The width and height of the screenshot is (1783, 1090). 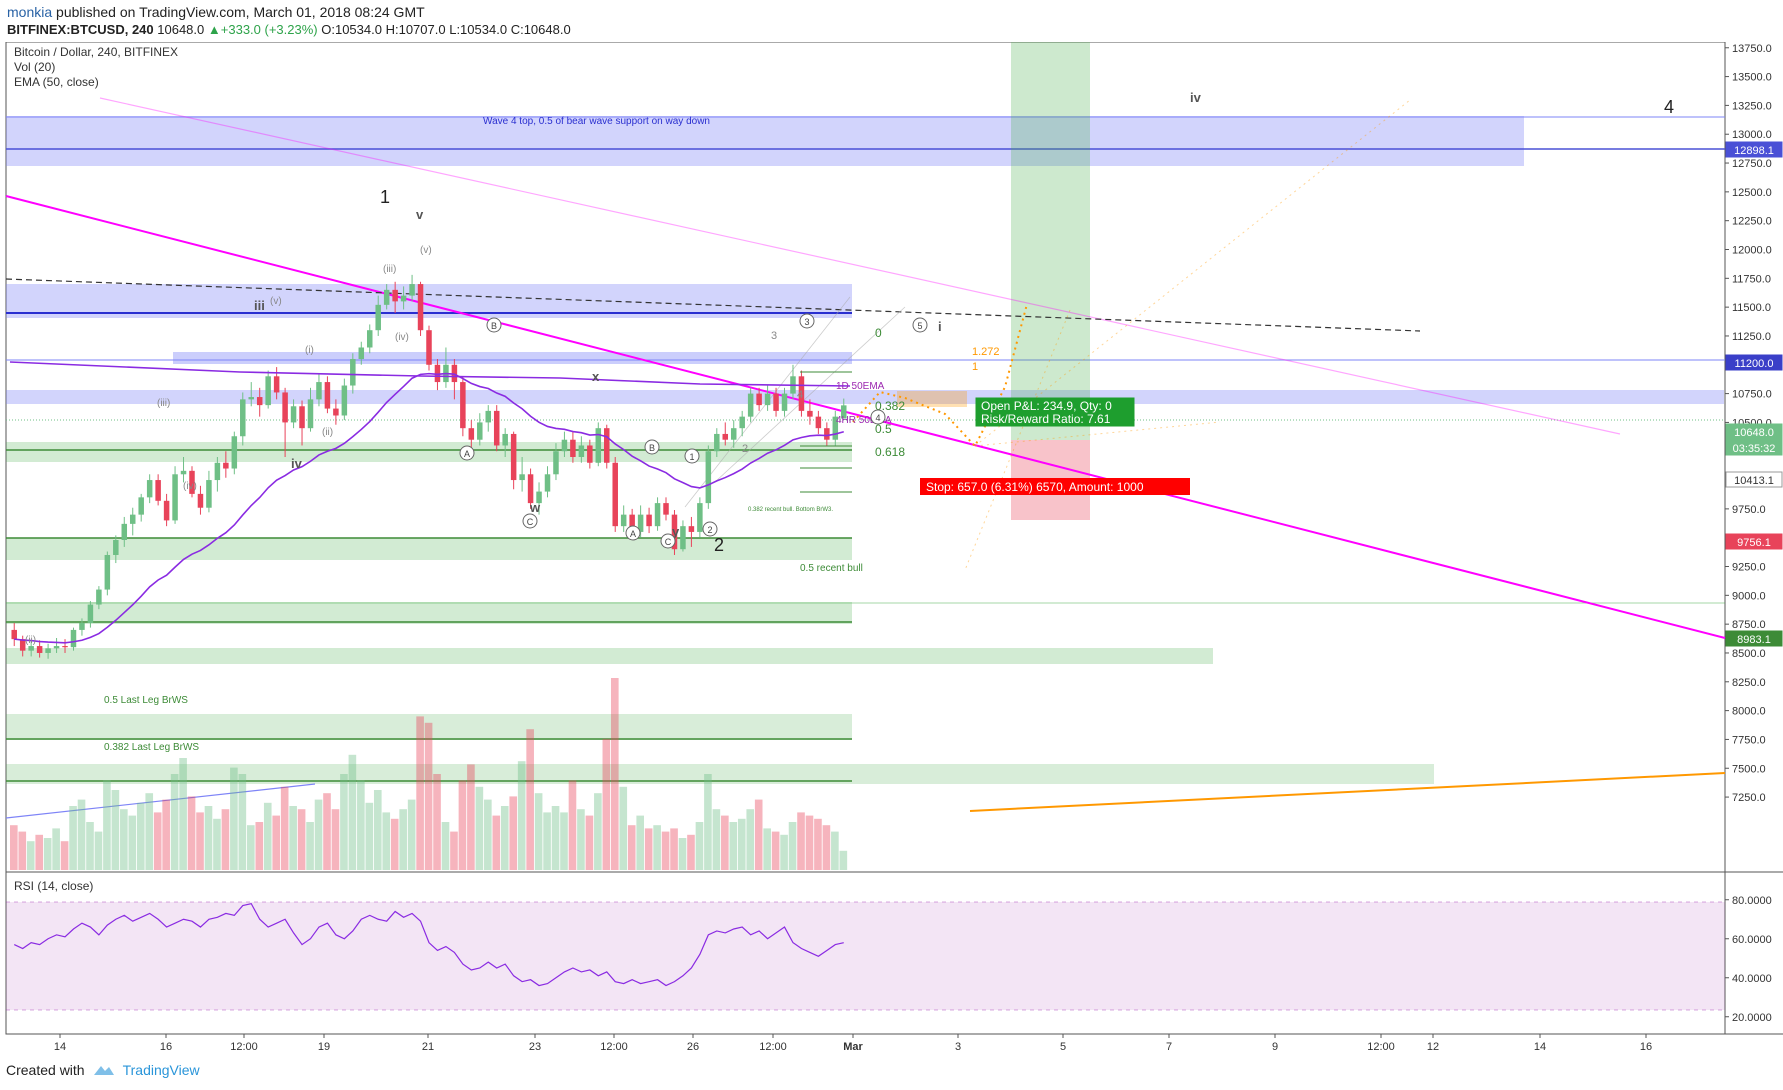 I want to click on ema-lines, so click(x=430, y=502).